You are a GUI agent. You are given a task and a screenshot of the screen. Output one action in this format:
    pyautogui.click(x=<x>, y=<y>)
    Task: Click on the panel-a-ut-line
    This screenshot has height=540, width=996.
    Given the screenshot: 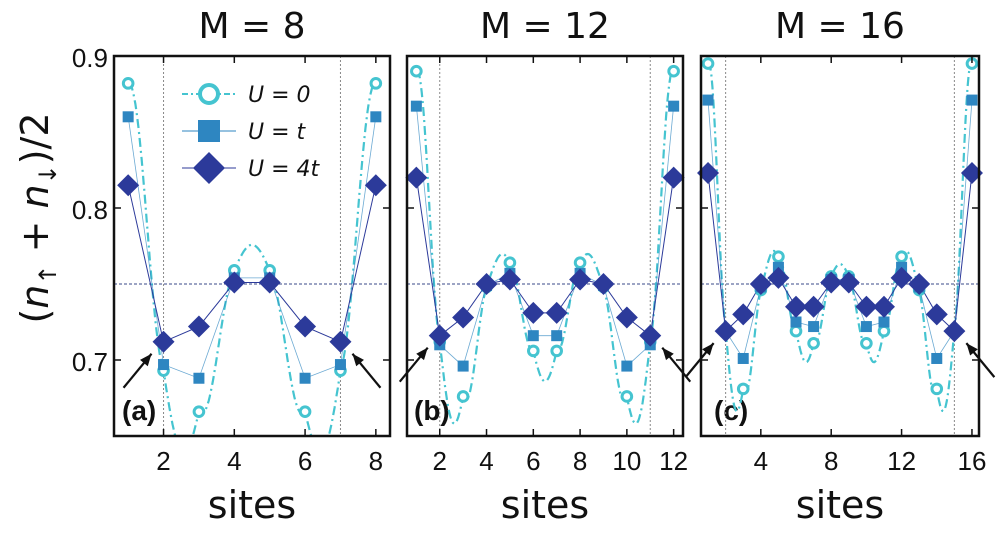 What is the action you would take?
    pyautogui.click(x=252, y=247)
    